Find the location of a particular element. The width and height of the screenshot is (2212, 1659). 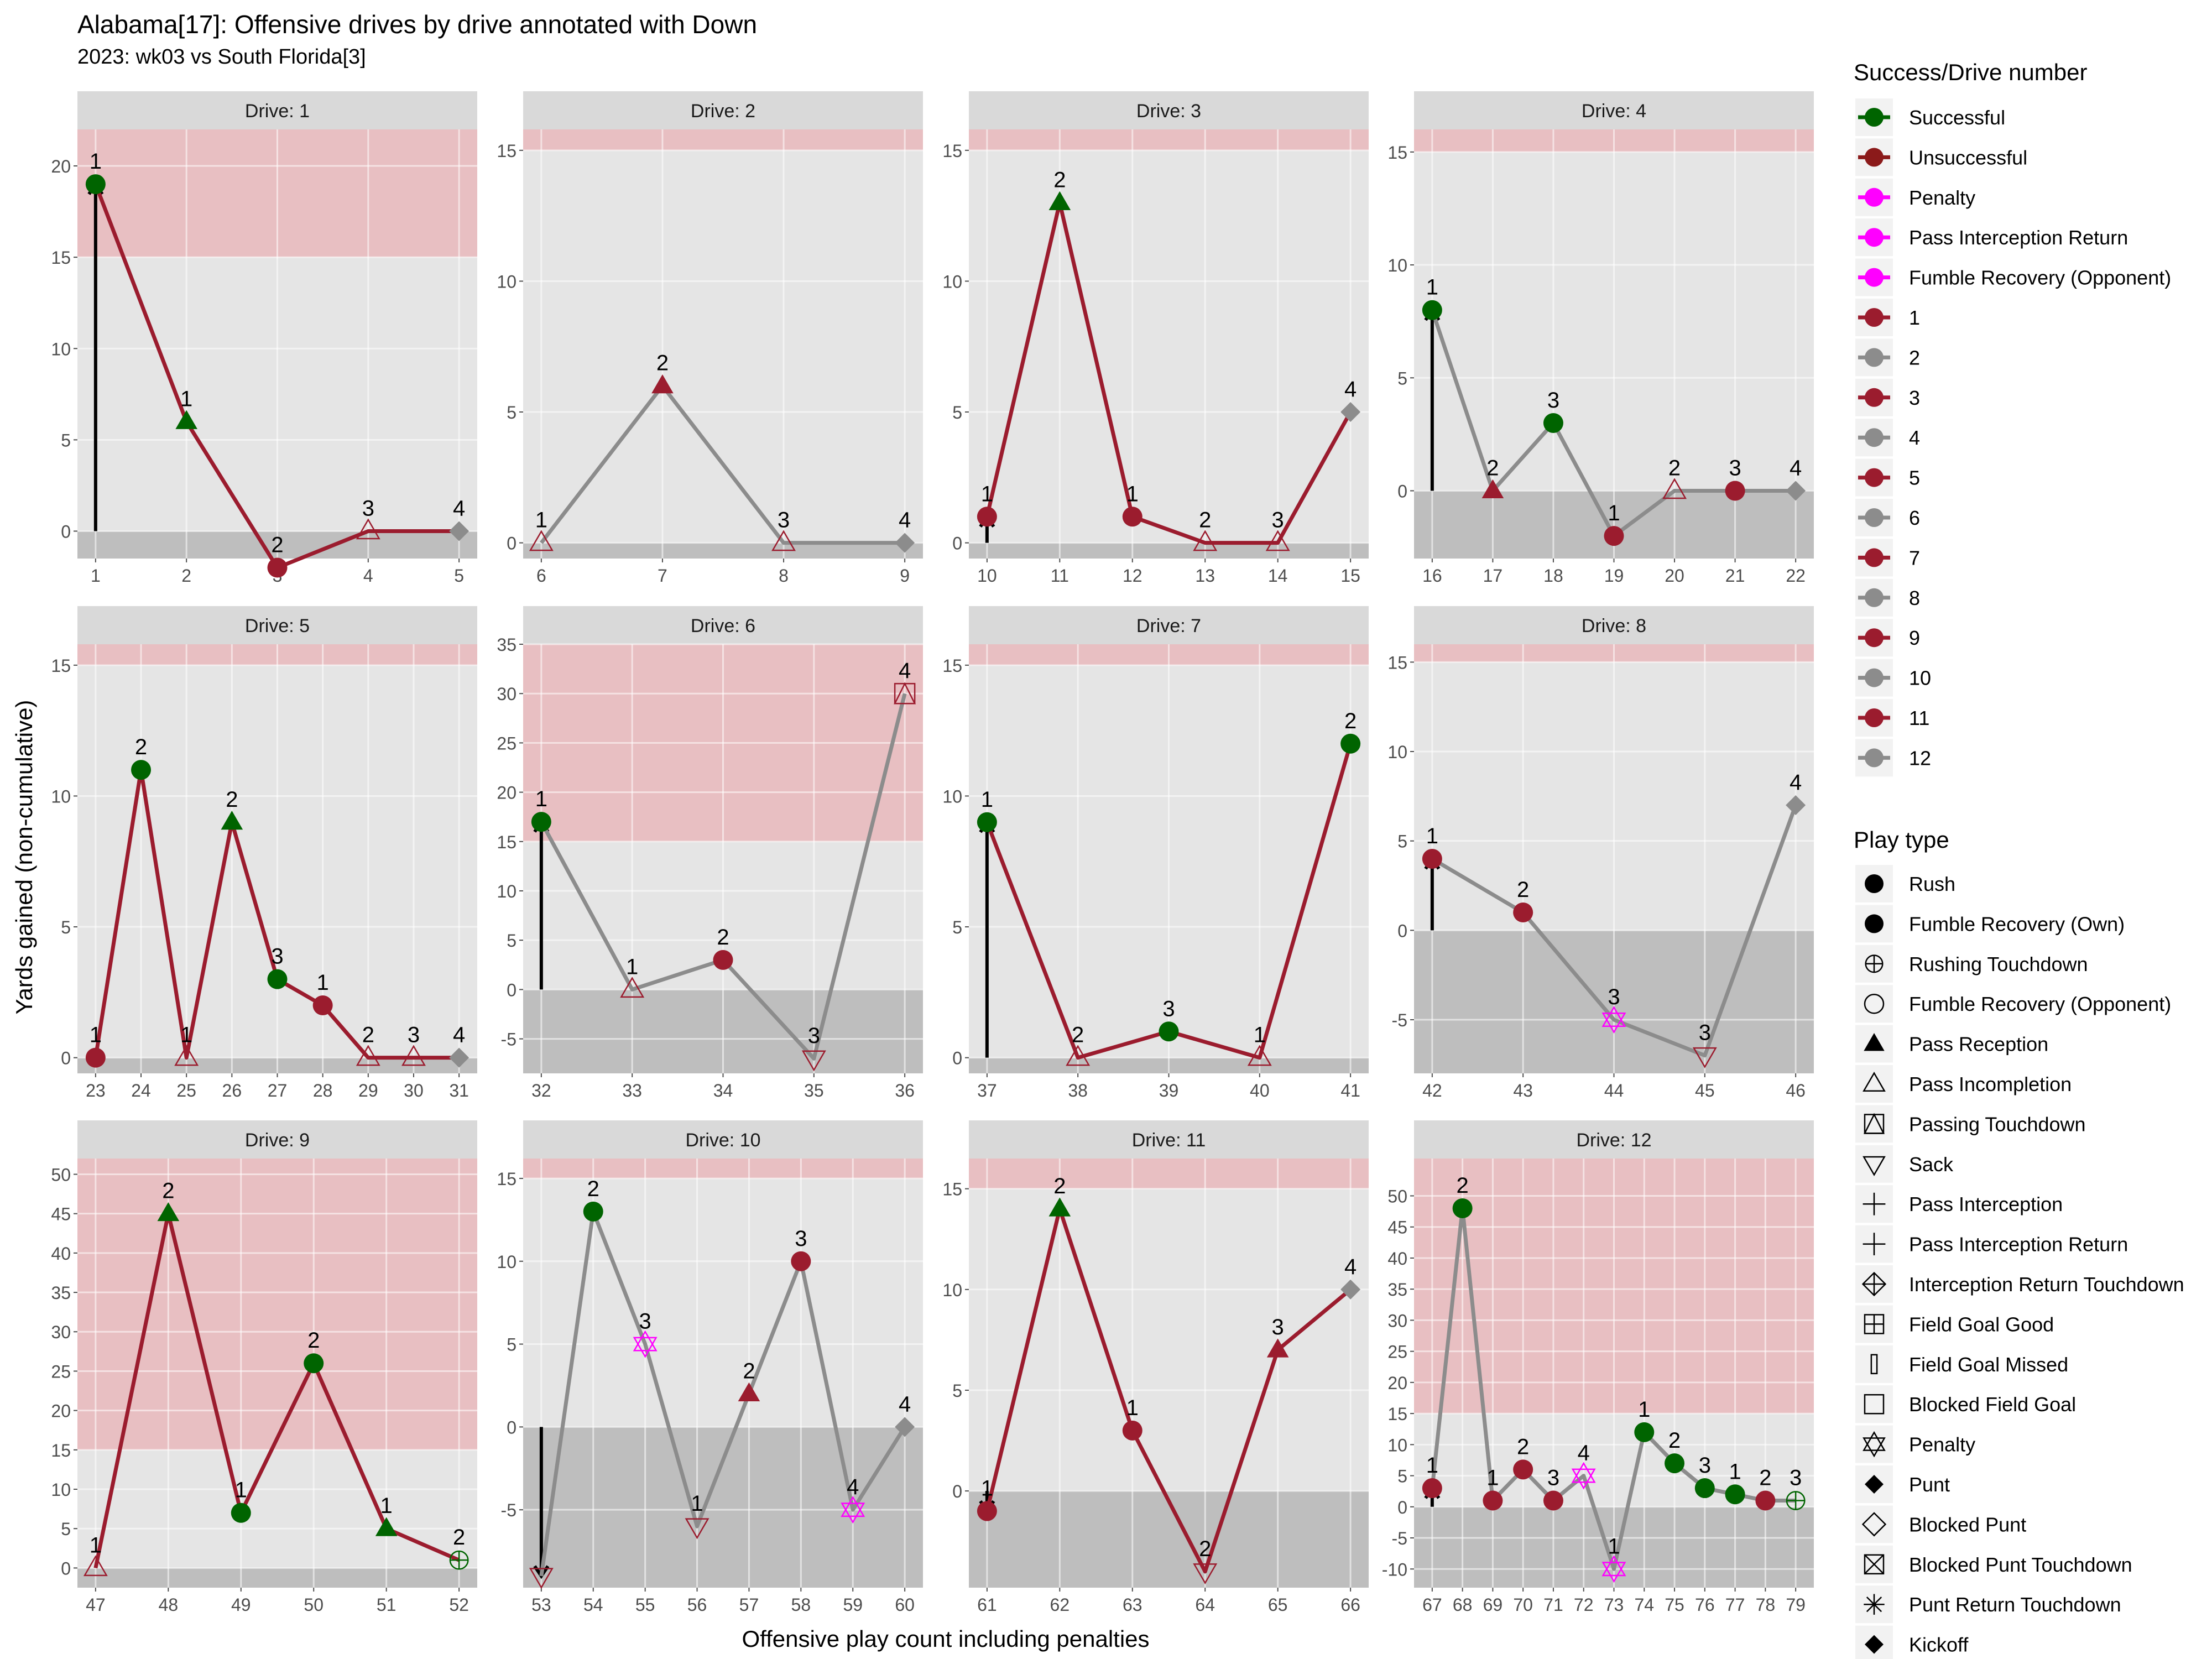

legend-success-item: 9 is located at coordinates (1888, 638).